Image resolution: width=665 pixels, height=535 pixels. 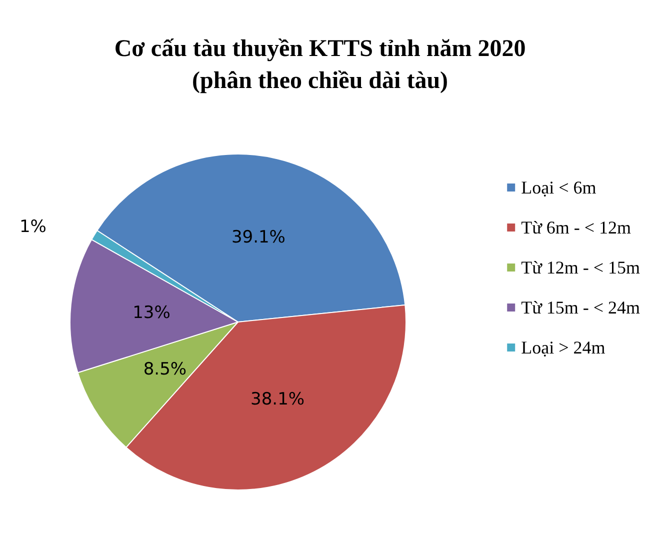 I want to click on data-label: 8.5%, so click(x=165, y=369).